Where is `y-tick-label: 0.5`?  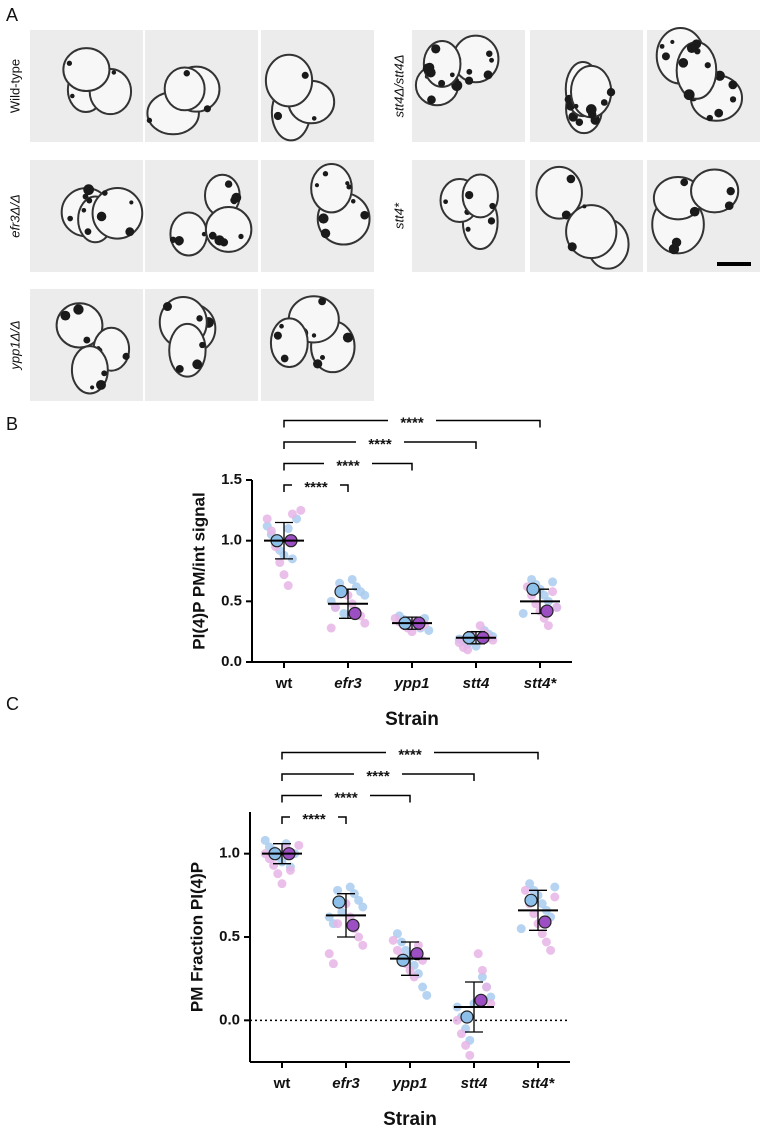
y-tick-label: 0.5 is located at coordinates (231, 600).